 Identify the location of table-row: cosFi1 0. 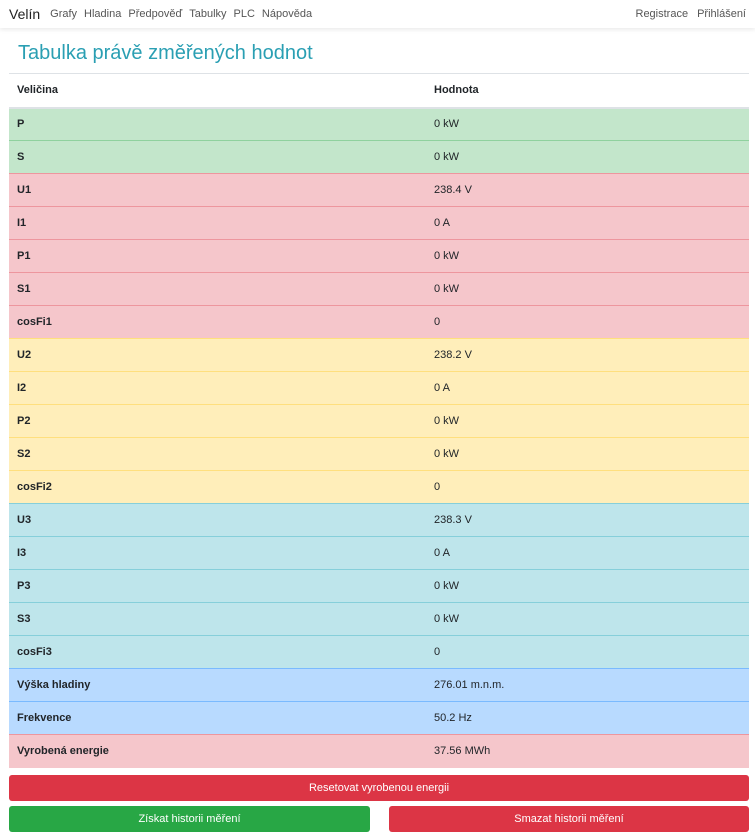
(379, 322).